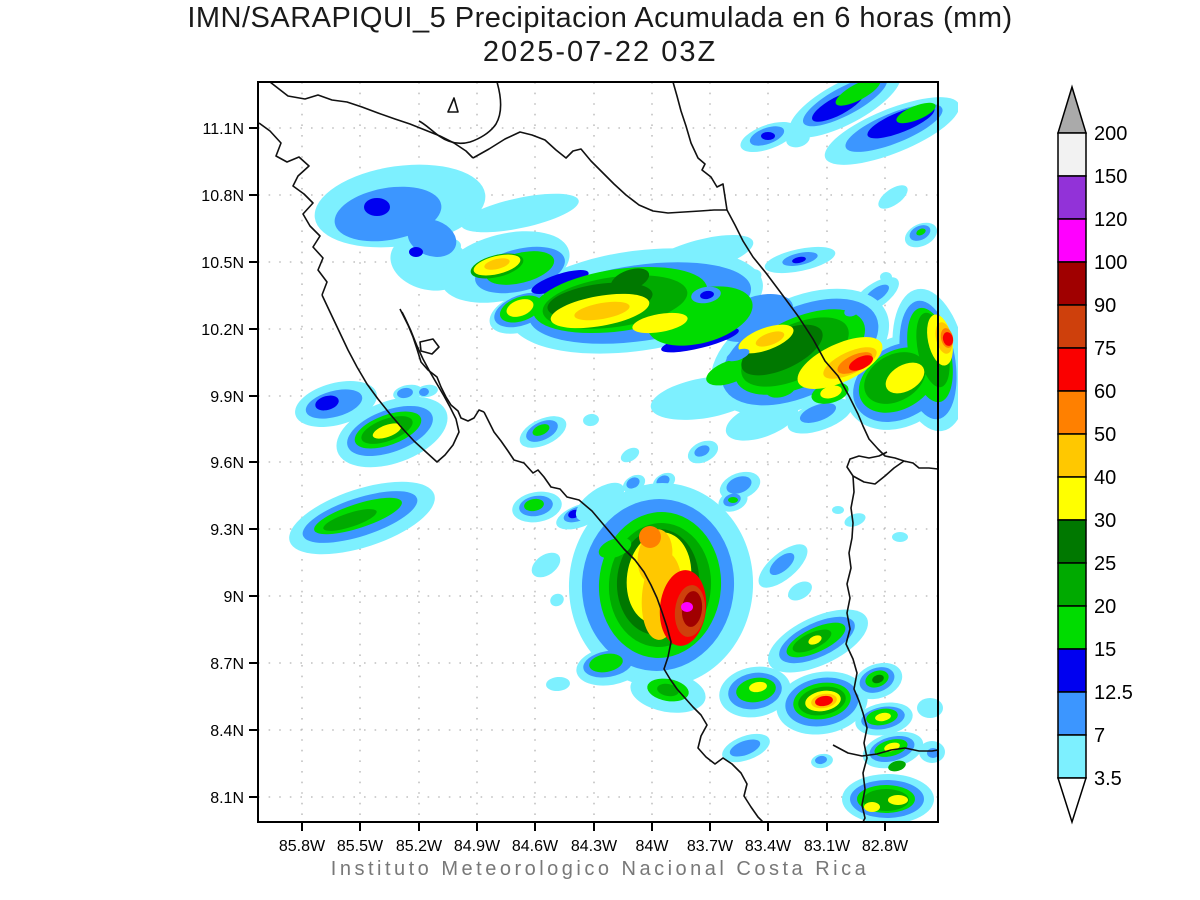 This screenshot has width=1200, height=900. Describe the element at coordinates (477, 846) in the screenshot. I see `x-tick-label: 84.9W` at that location.